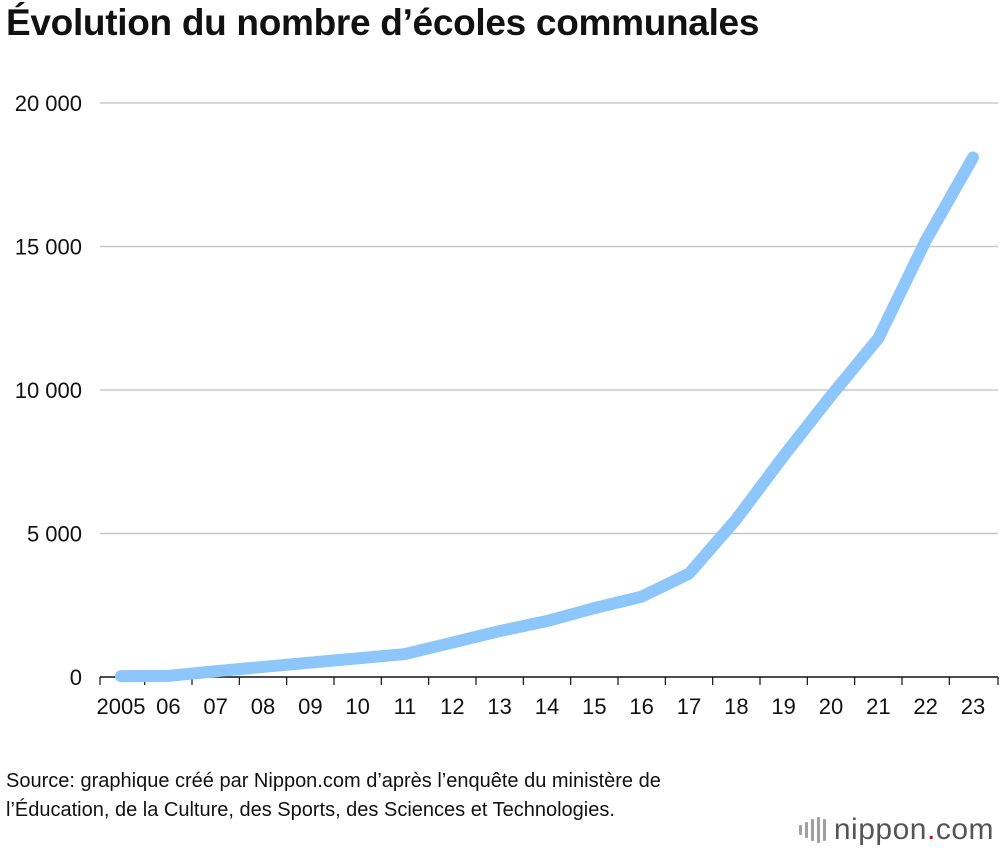  Describe the element at coordinates (54, 534) in the screenshot. I see `y-tick-label: 5 000` at that location.